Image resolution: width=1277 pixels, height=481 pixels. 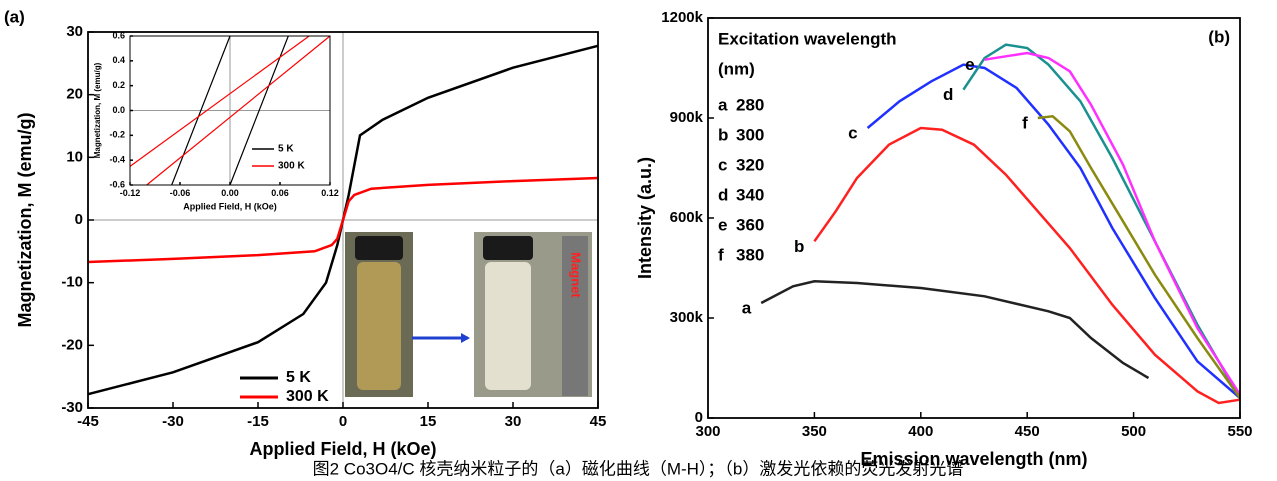 I want to click on y-tick-label: 10, so click(x=74, y=156).